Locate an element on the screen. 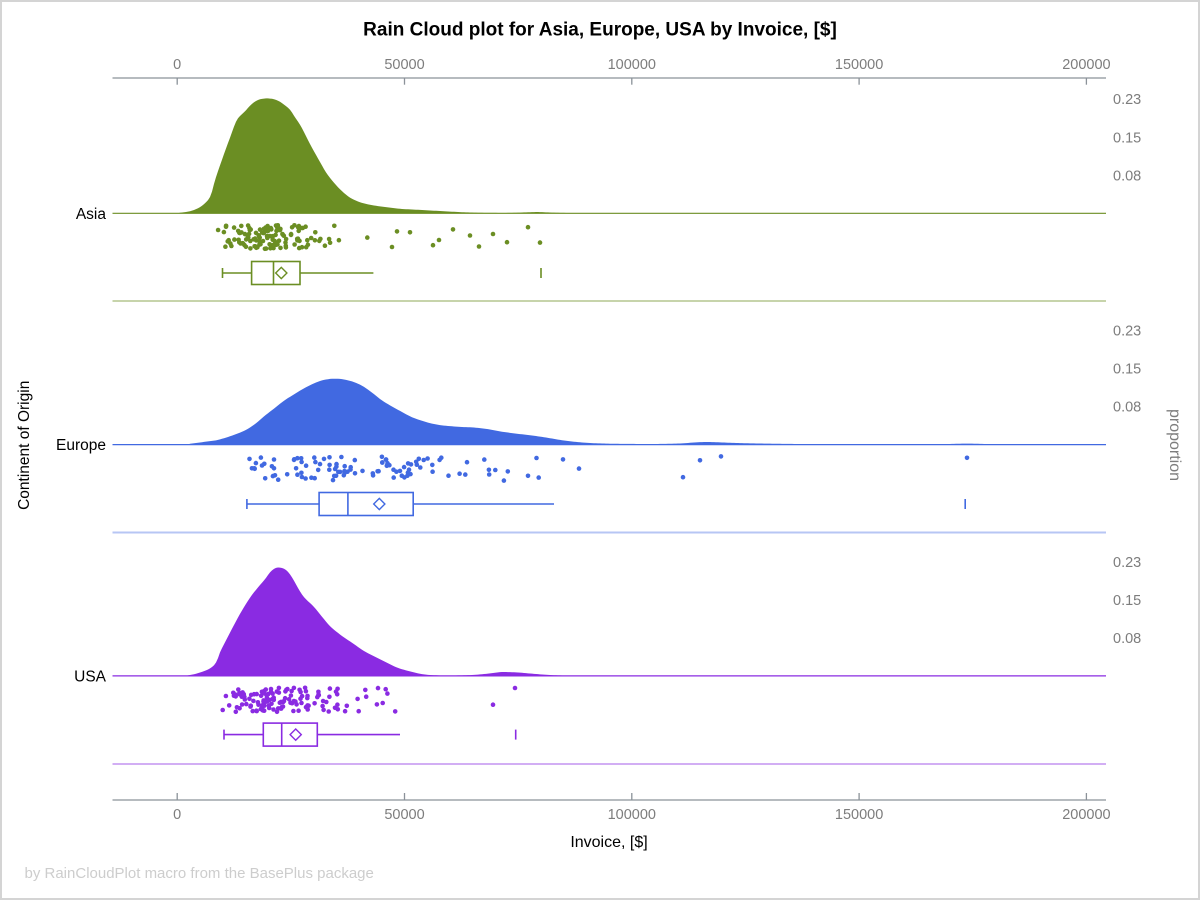 This screenshot has width=1200, height=905. svg-text: Asia is located at coordinates (91, 214).